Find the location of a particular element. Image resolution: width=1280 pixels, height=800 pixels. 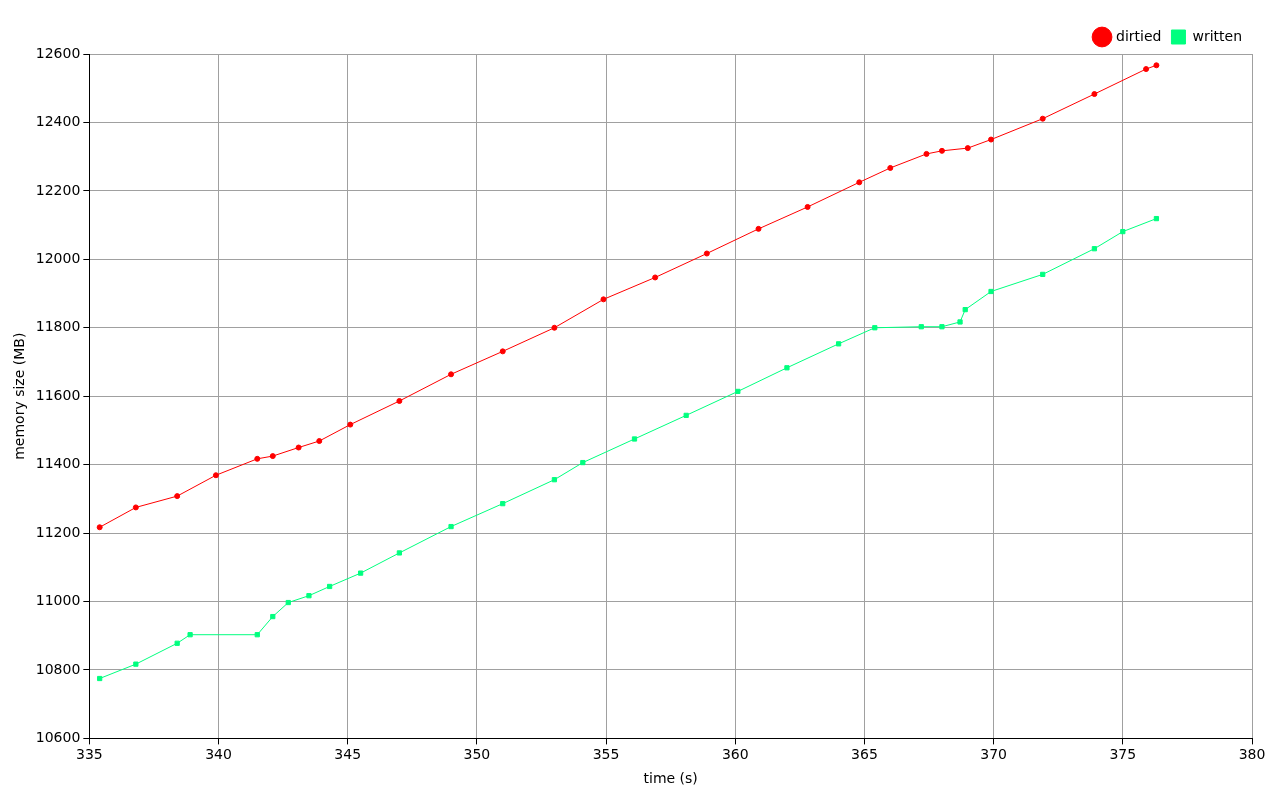

y-tick-label: 12200 is located at coordinates (58, 189).